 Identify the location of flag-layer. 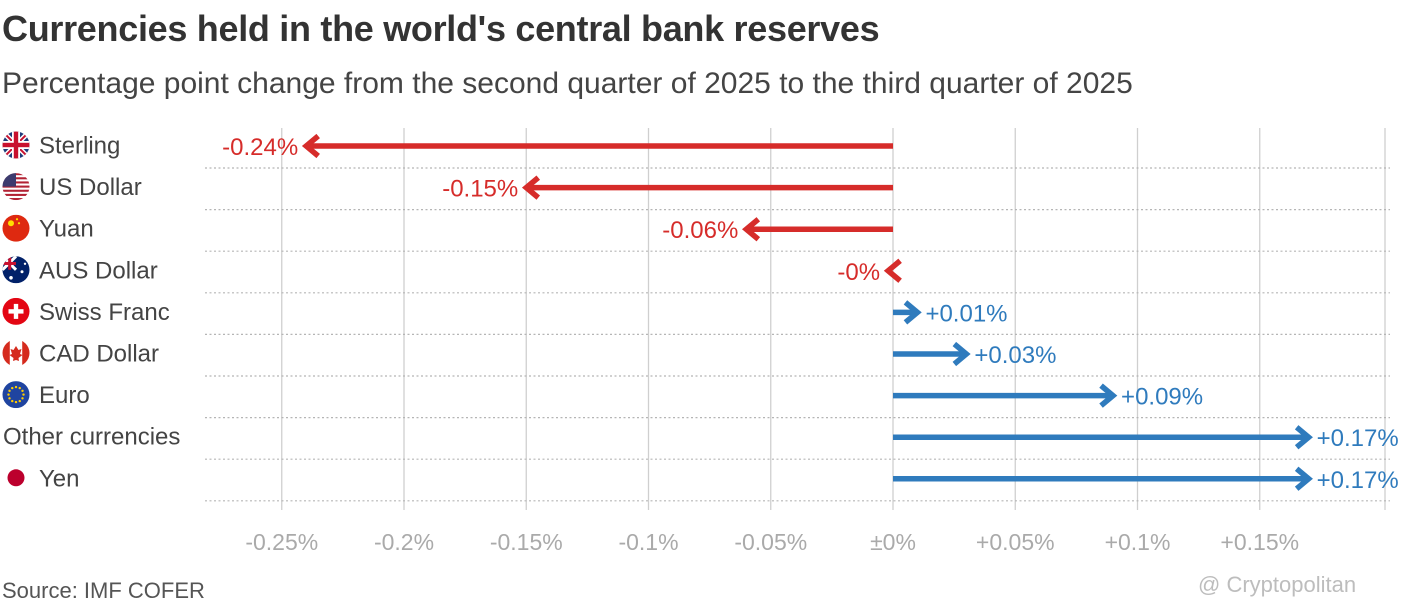
(16, 309).